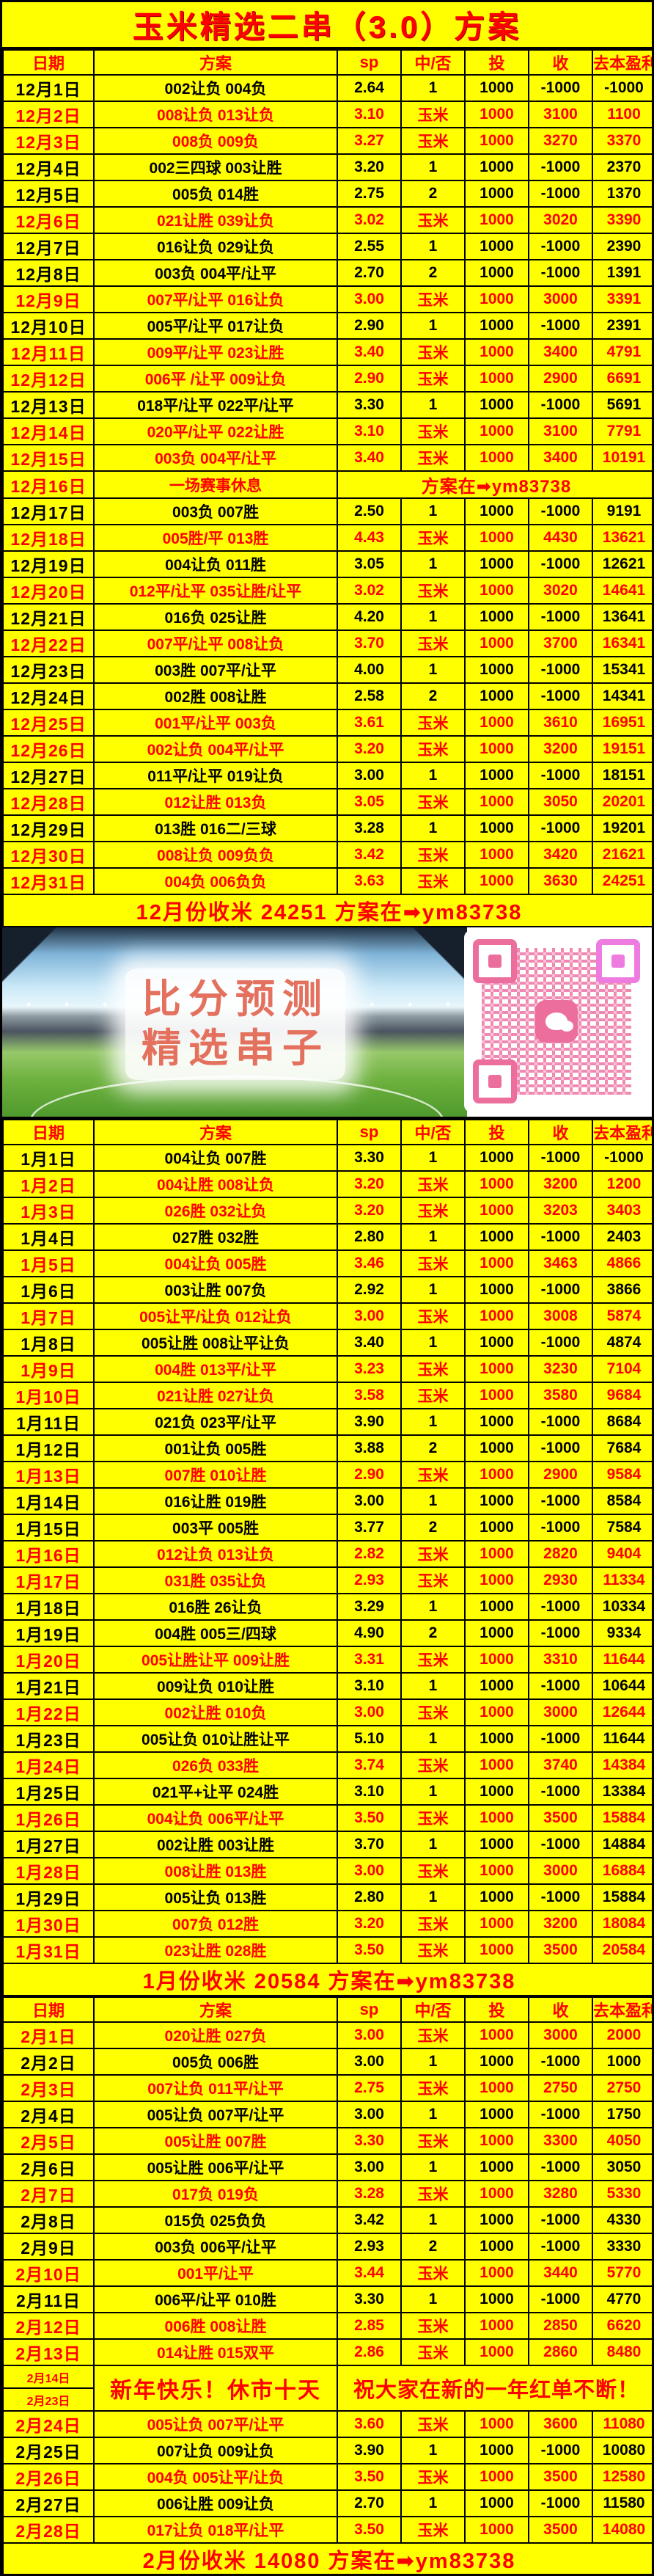  I want to click on column-header-2: sp, so click(369, 63).